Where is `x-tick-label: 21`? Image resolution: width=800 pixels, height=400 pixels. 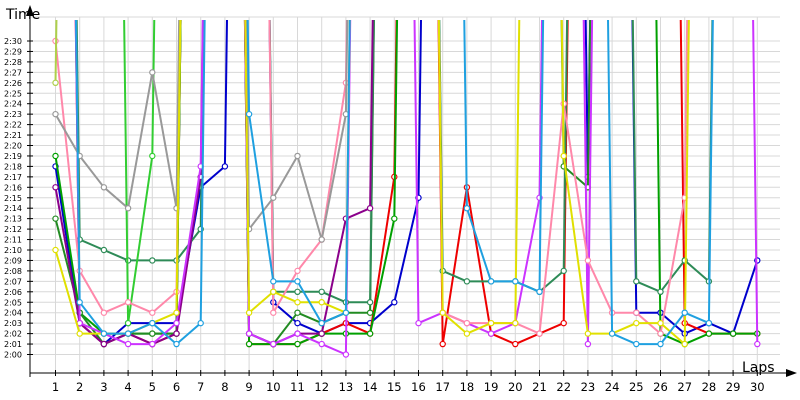
x-tick-label: 21 is located at coordinates (539, 387).